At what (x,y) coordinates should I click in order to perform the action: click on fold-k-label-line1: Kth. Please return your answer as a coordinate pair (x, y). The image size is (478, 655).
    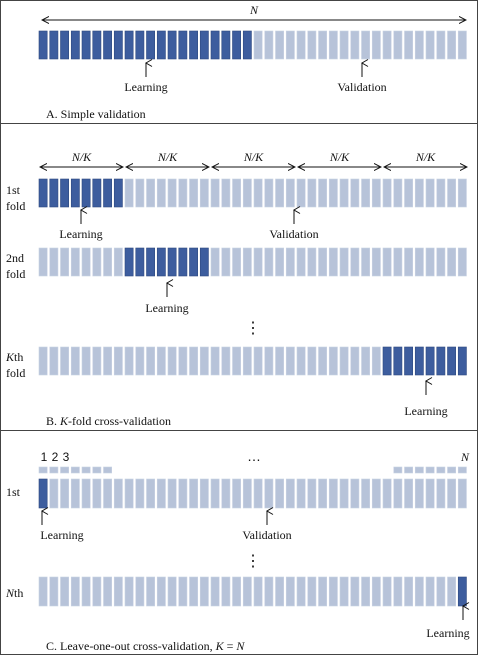
    Looking at the image, I should click on (14, 357).